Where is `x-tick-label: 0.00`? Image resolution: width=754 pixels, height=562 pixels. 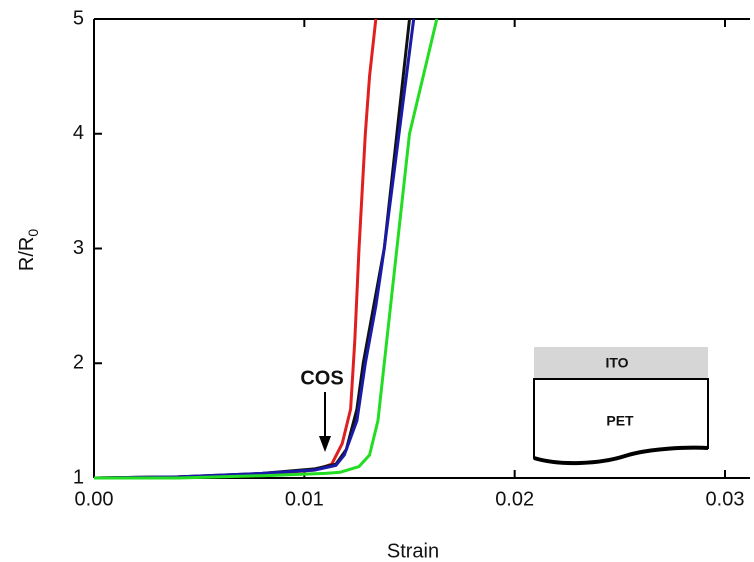 x-tick-label: 0.00 is located at coordinates (94, 499).